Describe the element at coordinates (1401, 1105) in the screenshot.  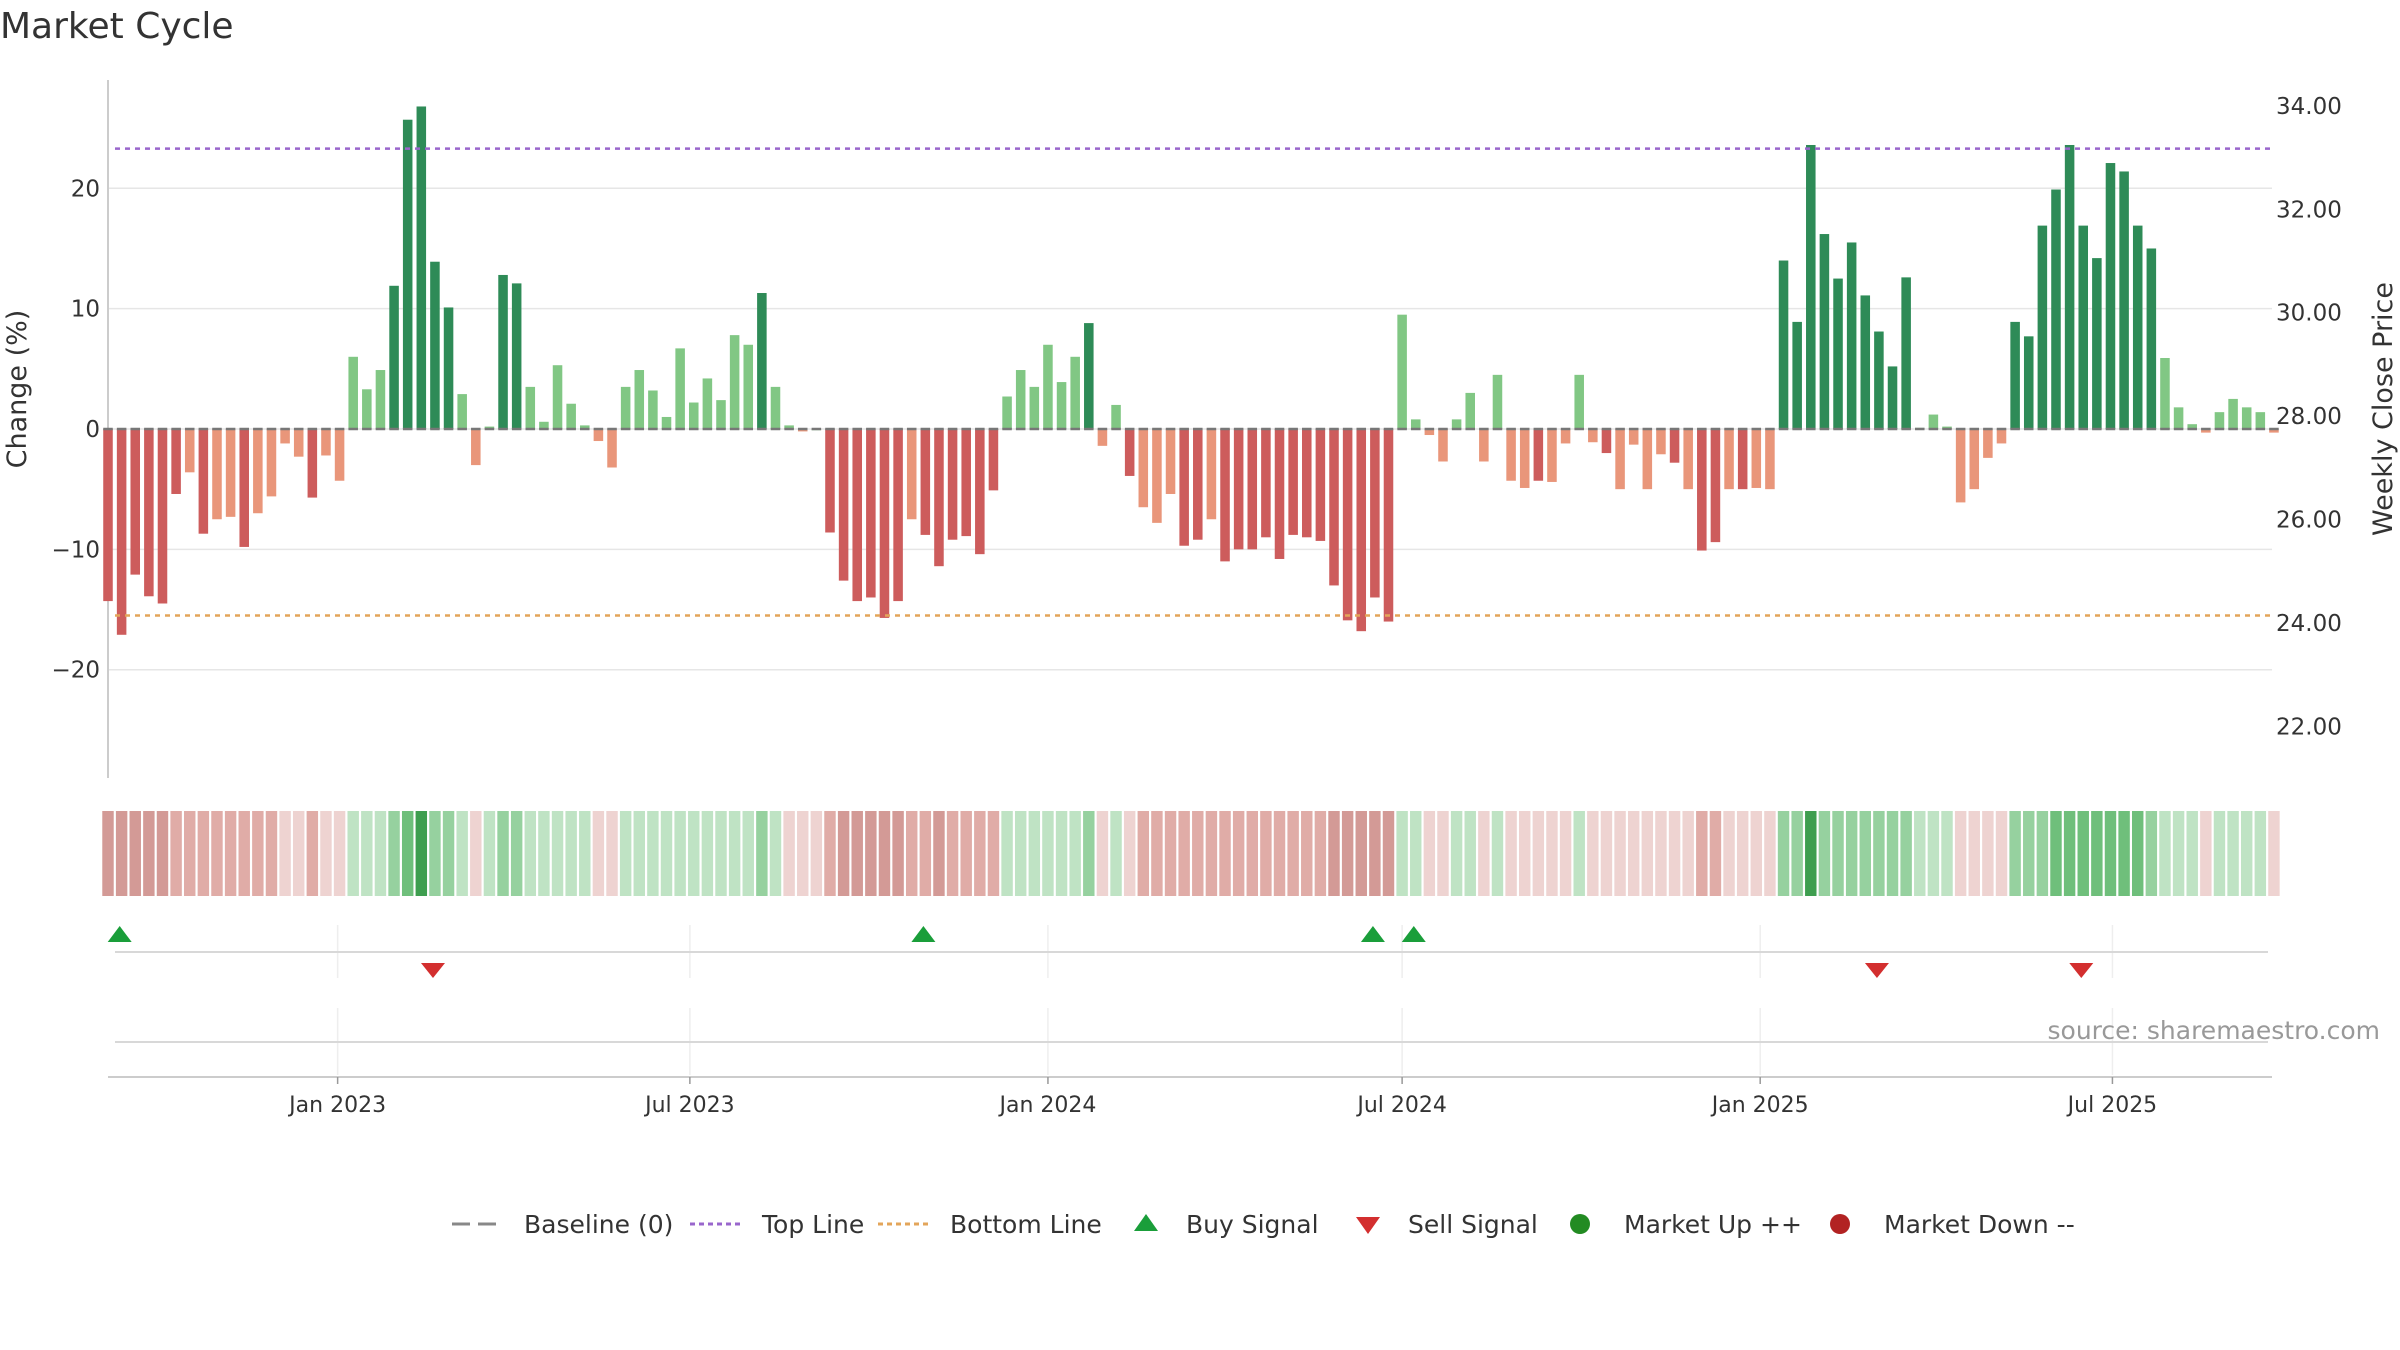
I see `x-tick-label: Jul 2024` at that location.